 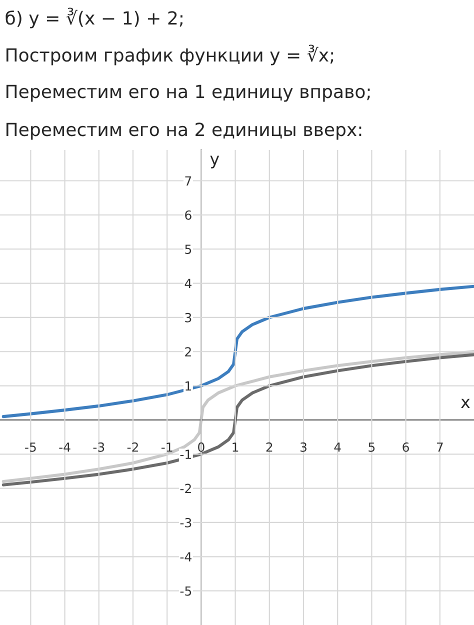 I want to click on y-tick-label: -5, so click(x=186, y=591).